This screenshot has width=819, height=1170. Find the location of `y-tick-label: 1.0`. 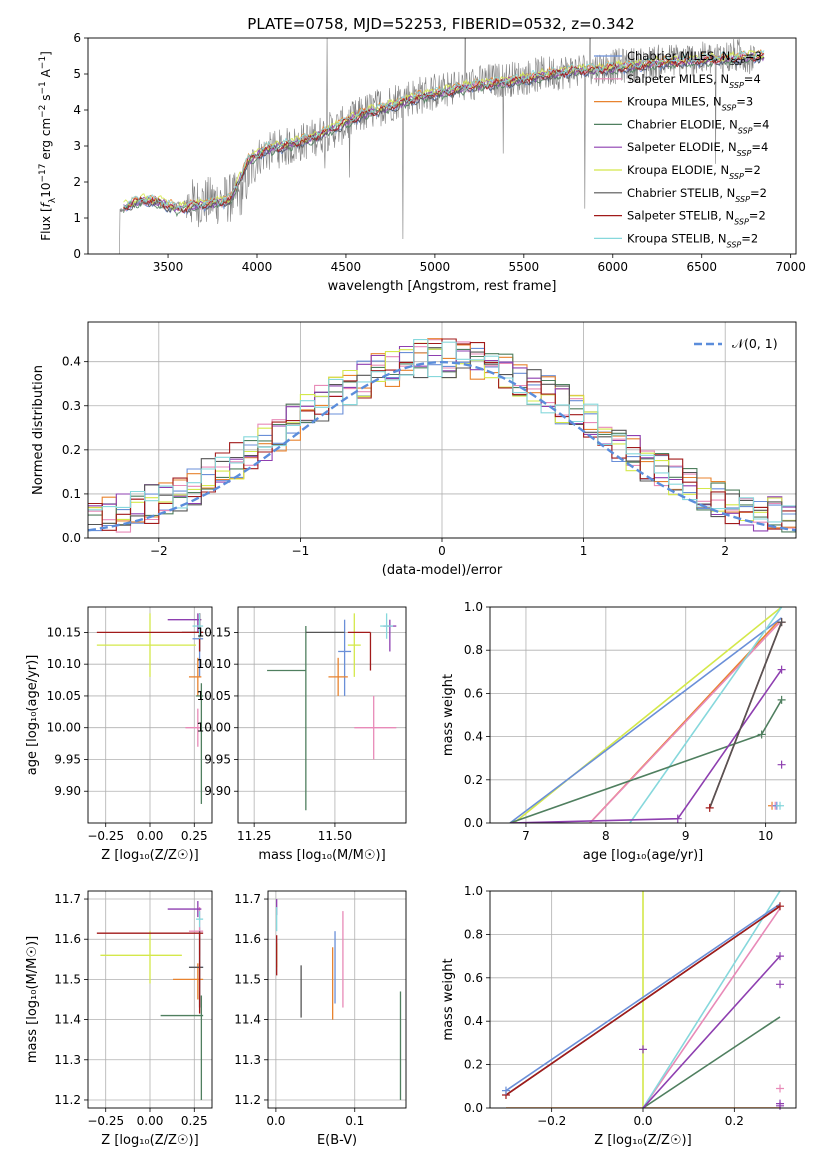

y-tick-label: 1.0 is located at coordinates (473, 891).